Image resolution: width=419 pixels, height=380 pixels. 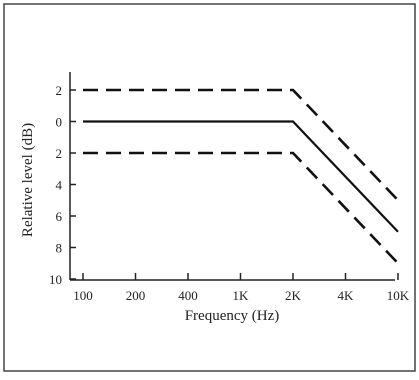 I want to click on x-tick-label: 400, so click(x=188, y=295).